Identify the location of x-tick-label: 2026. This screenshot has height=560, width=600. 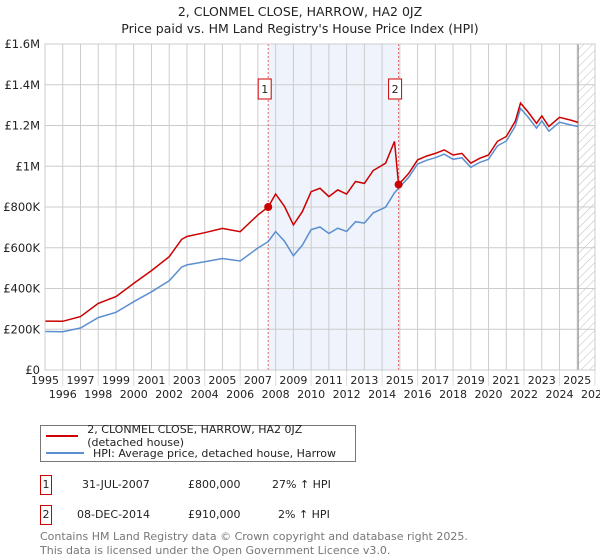
(590, 394).